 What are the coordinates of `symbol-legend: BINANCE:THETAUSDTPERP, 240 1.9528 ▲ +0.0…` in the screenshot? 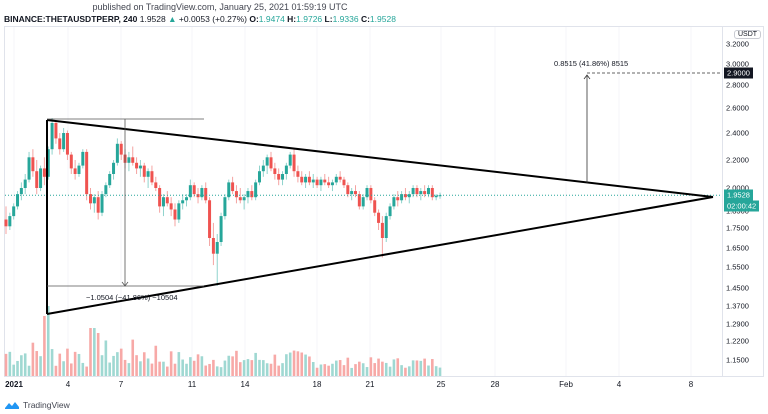 It's located at (200, 19).